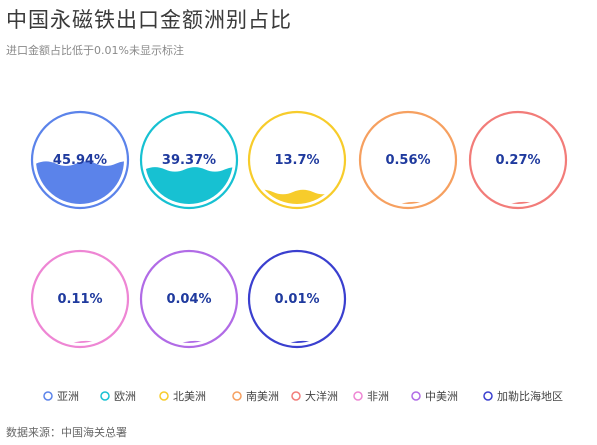  I want to click on legend-item-2: 欧洲, so click(118, 396).